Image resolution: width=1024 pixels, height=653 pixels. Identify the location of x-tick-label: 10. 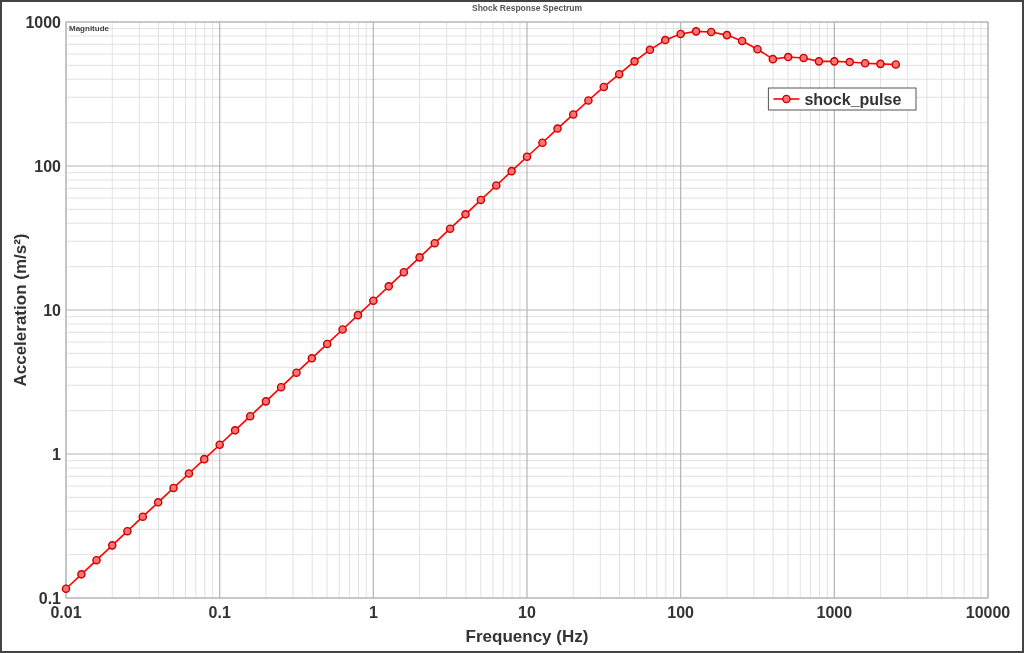
(527, 612).